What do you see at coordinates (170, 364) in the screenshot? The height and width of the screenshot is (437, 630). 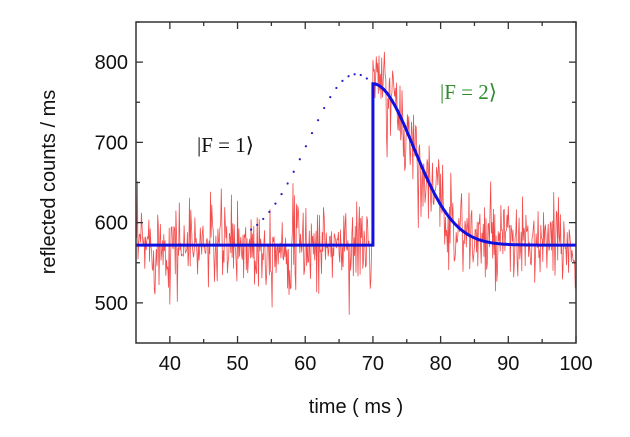 I see `x-tick-label: 40` at bounding box center [170, 364].